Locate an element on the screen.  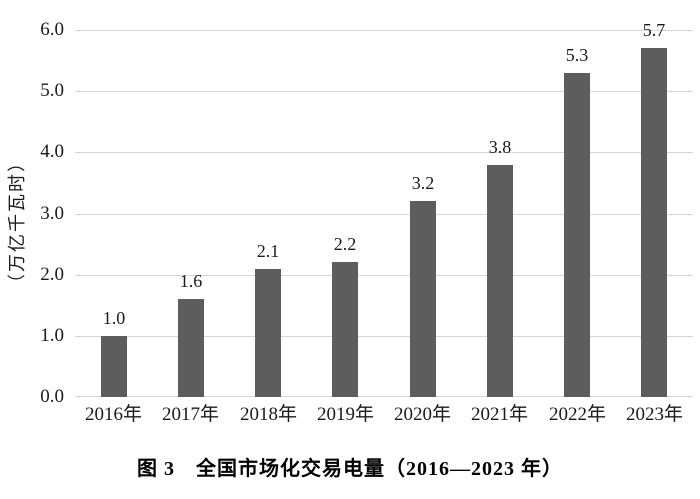
bar-value-label: 5.3 is located at coordinates (577, 55).